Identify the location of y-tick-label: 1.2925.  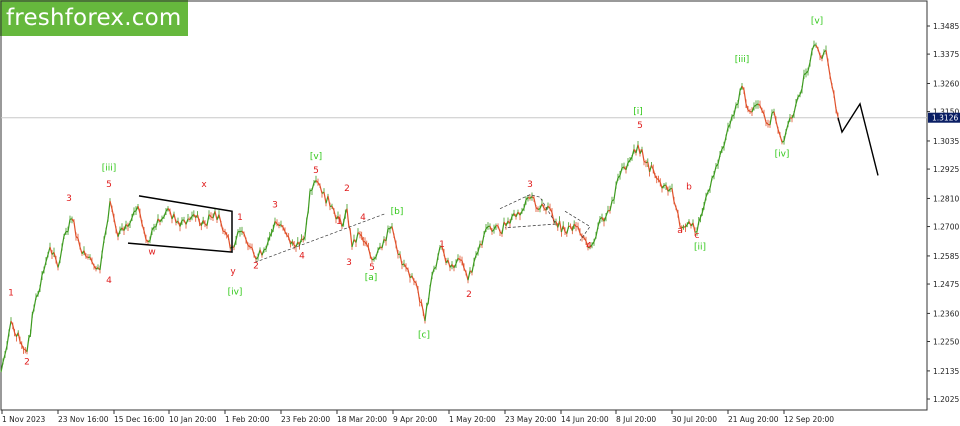
(946, 169).